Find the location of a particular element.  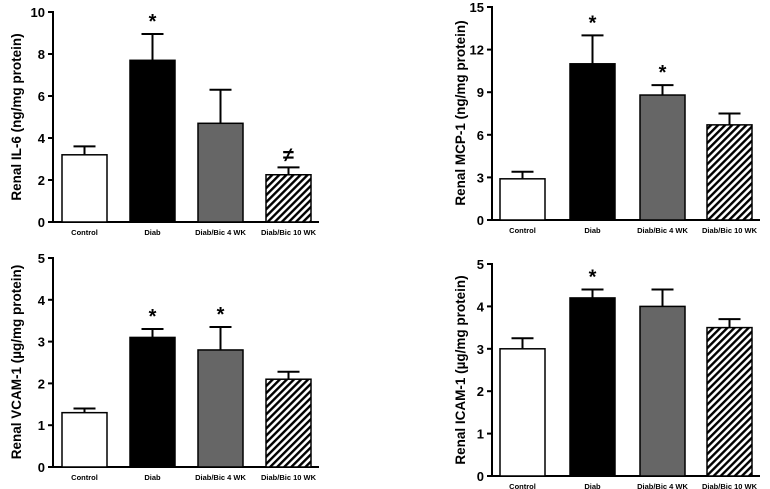

y-tick-label: 10 is located at coordinates (38, 12).